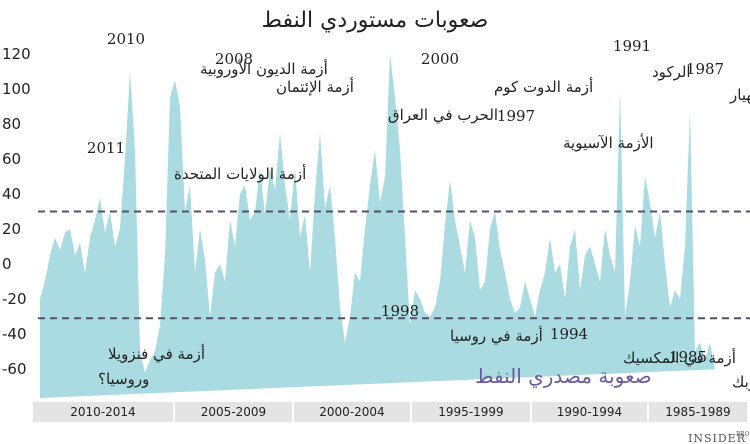  I want to click on period-label: 1995-1999, so click(470, 412).